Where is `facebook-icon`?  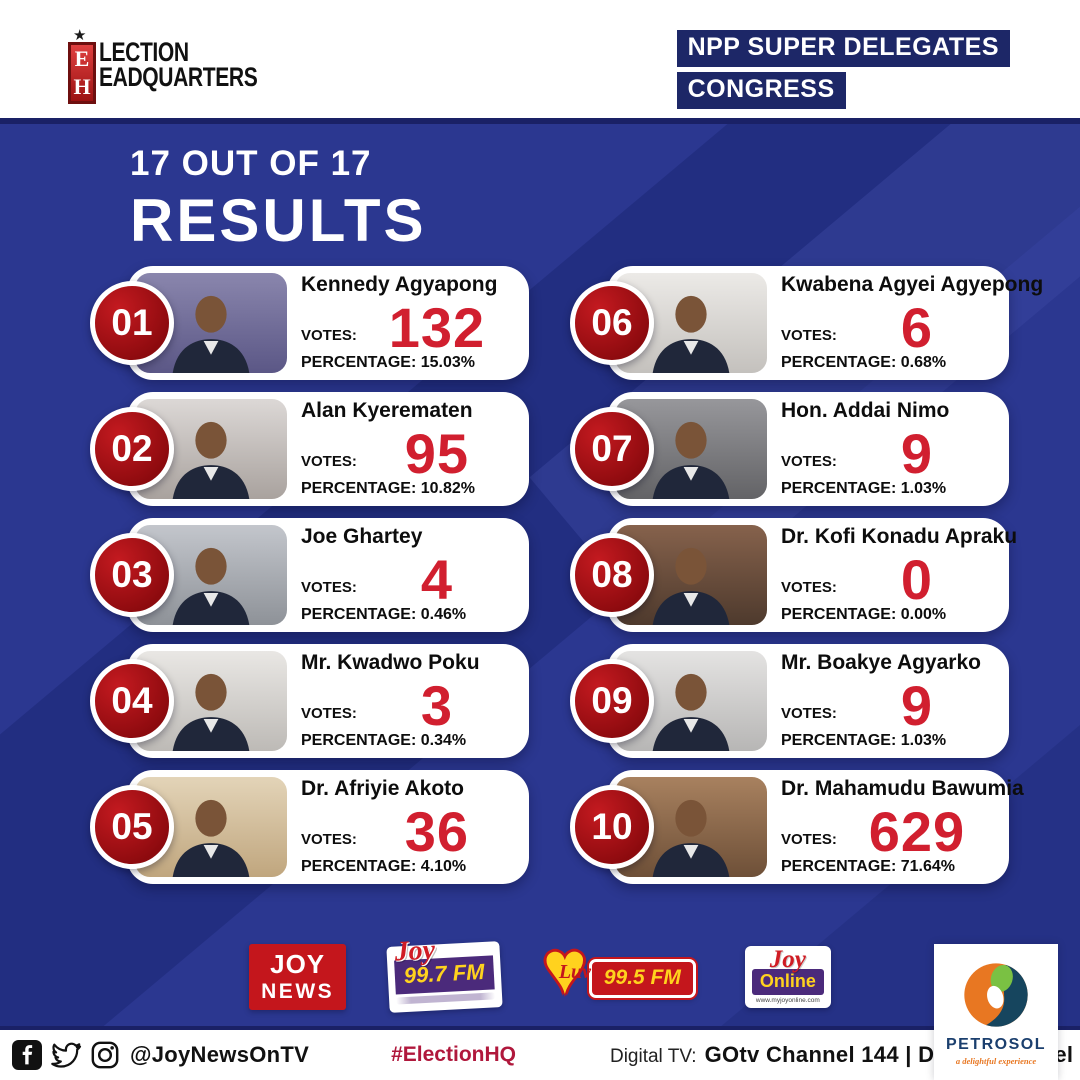 facebook-icon is located at coordinates (27, 1055).